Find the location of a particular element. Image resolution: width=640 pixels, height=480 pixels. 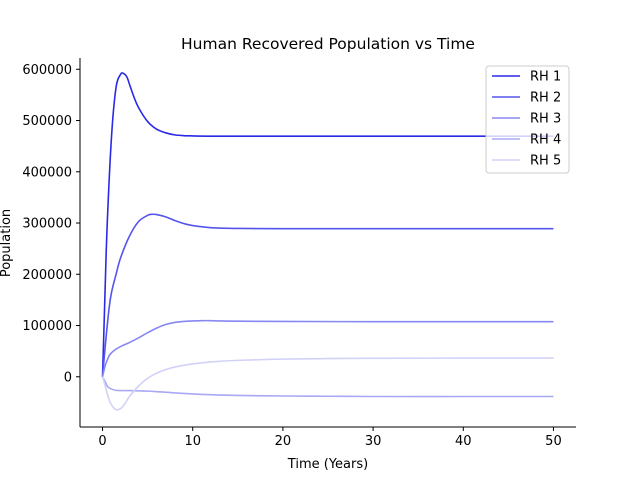

legend: RH 1 RH 2 RH 3 RH 4 RH 5 is located at coordinates (527, 119).